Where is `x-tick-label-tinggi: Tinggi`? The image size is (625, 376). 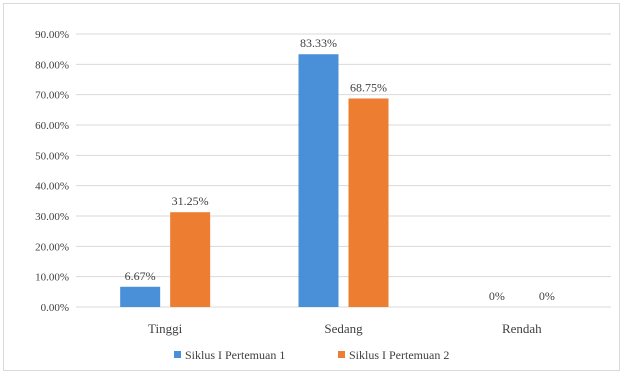
x-tick-label-tinggi: Tinggi is located at coordinates (165, 328).